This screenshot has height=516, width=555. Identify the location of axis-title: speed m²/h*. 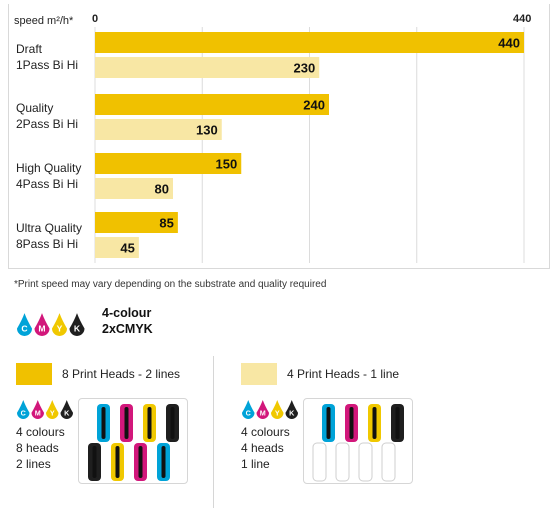
(44, 21).